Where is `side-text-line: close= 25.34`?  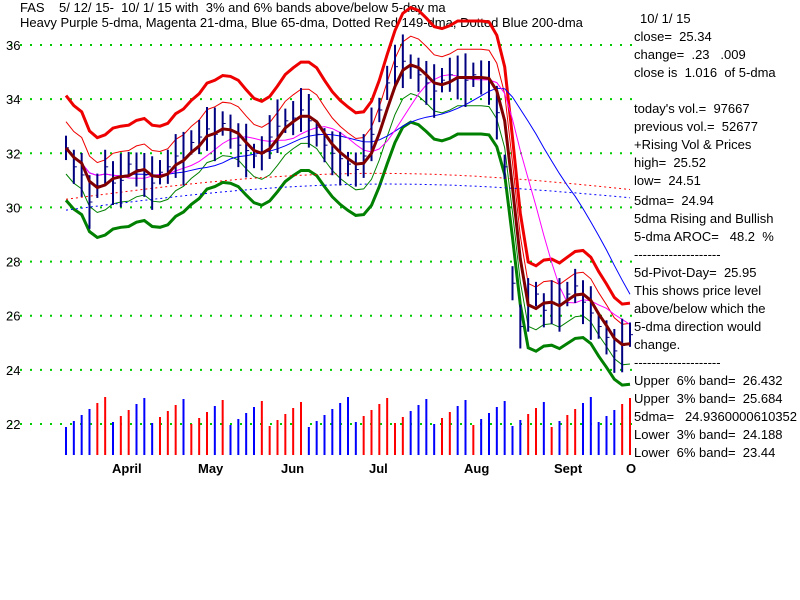 side-text-line: close= 25.34 is located at coordinates (673, 36).